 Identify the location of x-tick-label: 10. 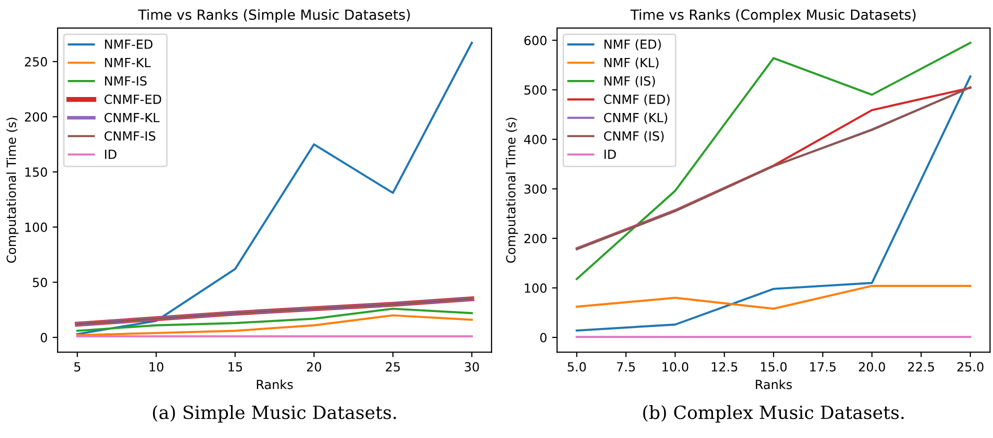
(157, 367).